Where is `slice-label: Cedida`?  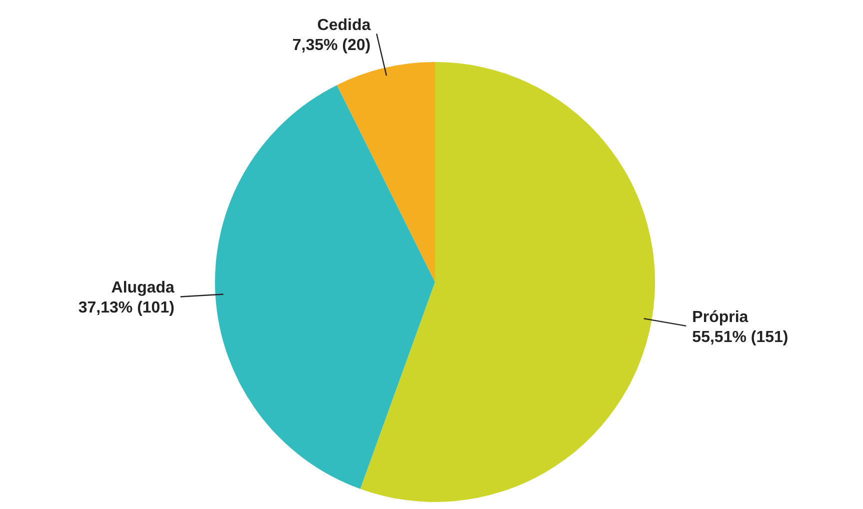
slice-label: Cedida is located at coordinates (344, 25).